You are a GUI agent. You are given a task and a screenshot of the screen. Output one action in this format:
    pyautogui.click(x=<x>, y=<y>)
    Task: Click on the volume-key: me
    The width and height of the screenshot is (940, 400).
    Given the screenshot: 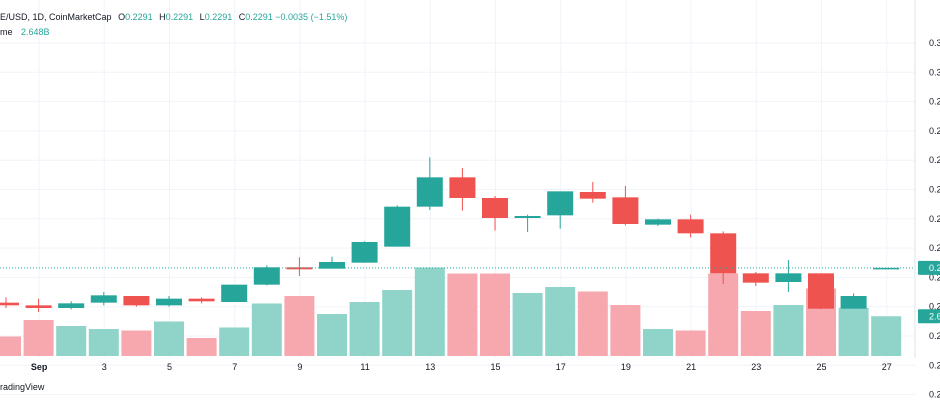 What is the action you would take?
    pyautogui.click(x=6, y=32)
    